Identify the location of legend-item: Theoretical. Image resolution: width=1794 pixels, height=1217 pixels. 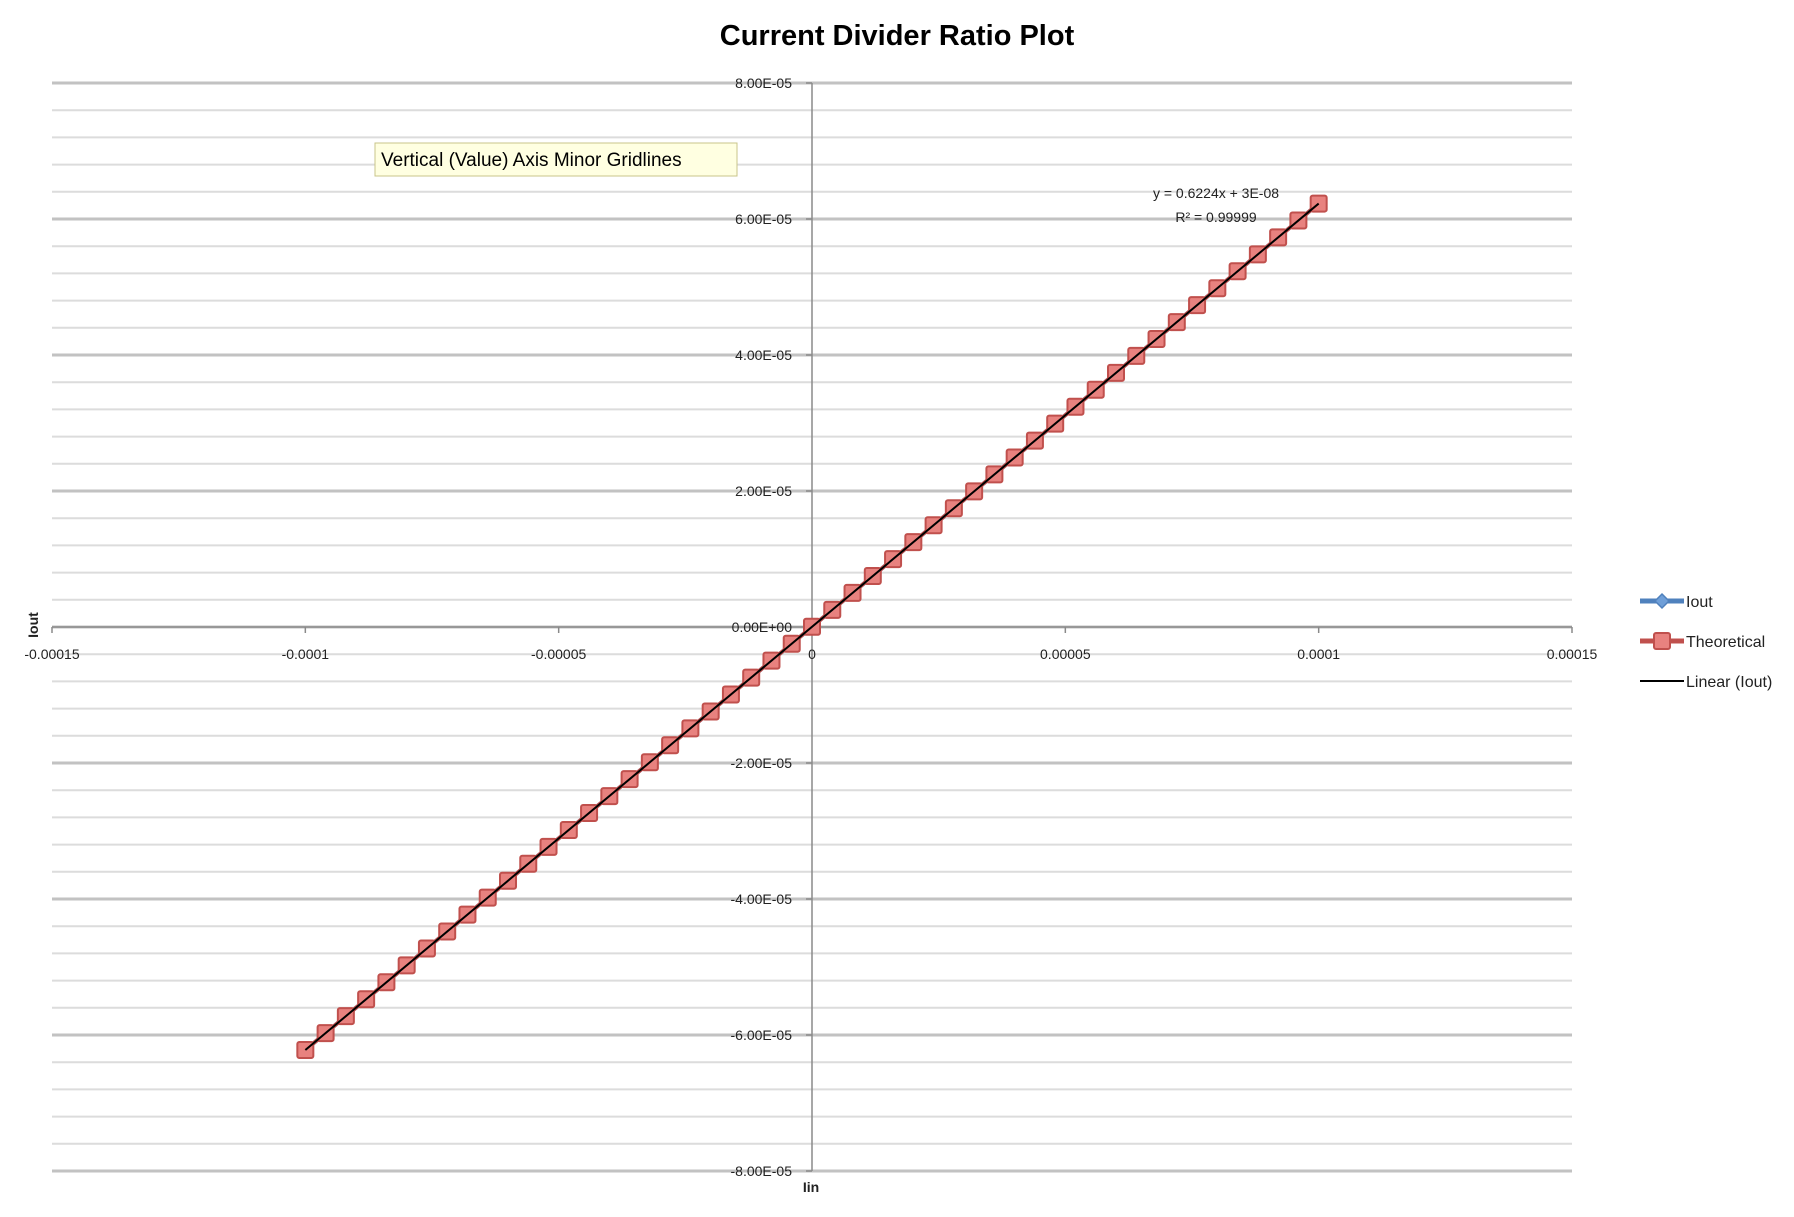
(1702, 641).